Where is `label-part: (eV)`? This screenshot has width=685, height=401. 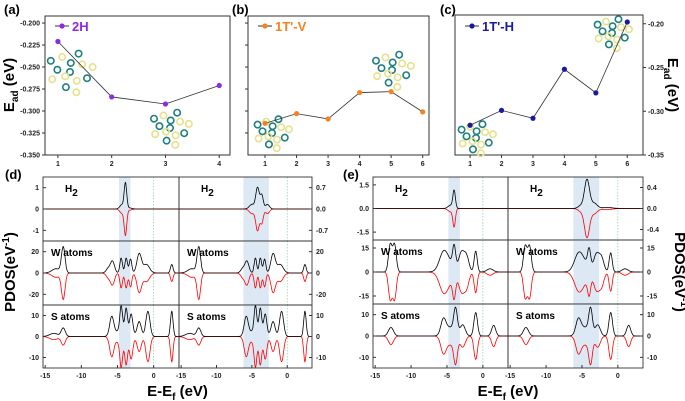
label-part: (eV) is located at coordinates (522, 391).